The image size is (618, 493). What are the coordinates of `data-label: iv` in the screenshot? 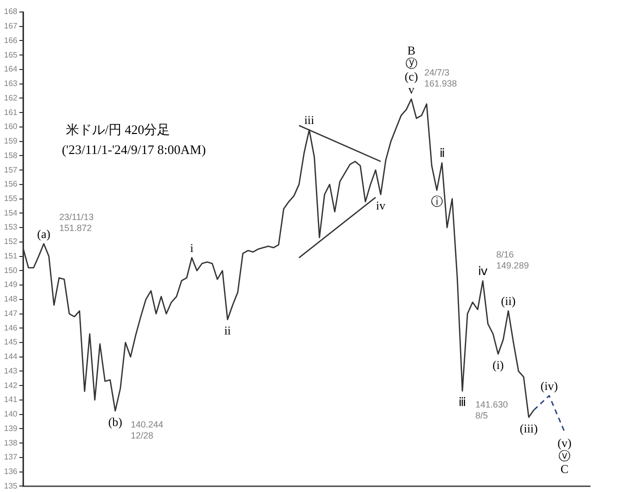 It's located at (381, 205).